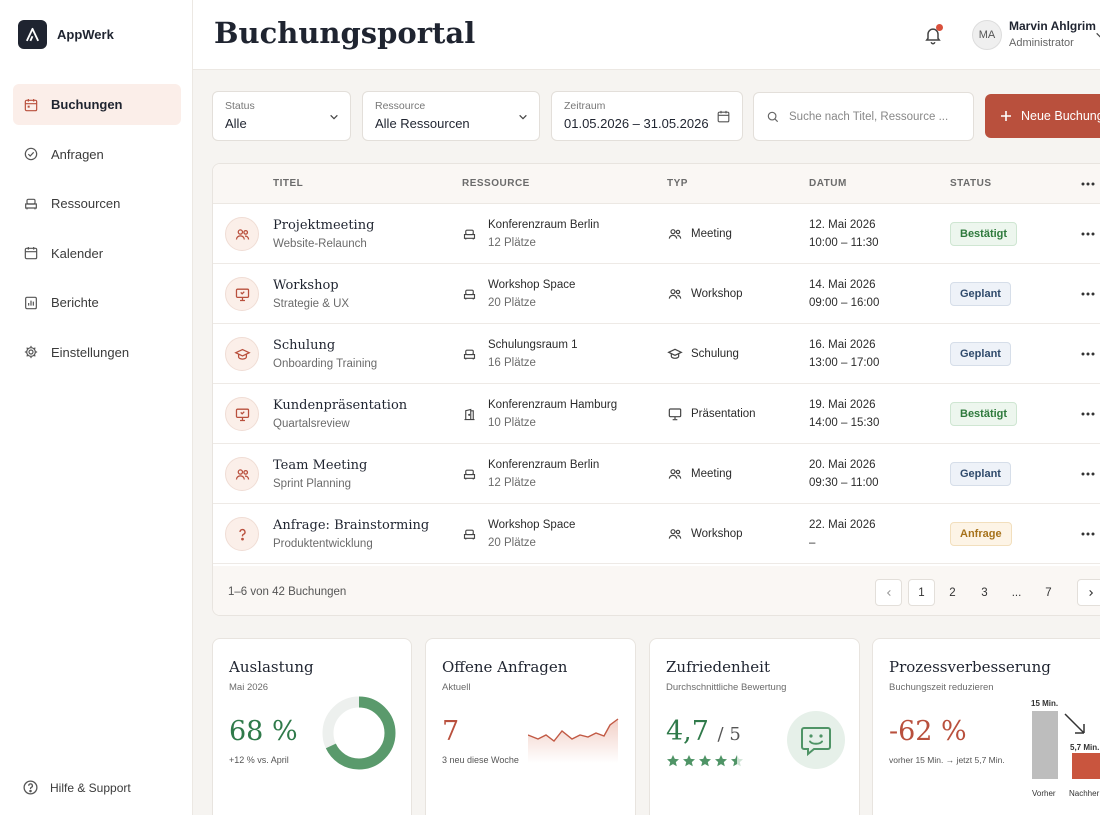 The image size is (1100, 815). Describe the element at coordinates (721, 761) in the screenshot. I see `star-full-icon` at that location.